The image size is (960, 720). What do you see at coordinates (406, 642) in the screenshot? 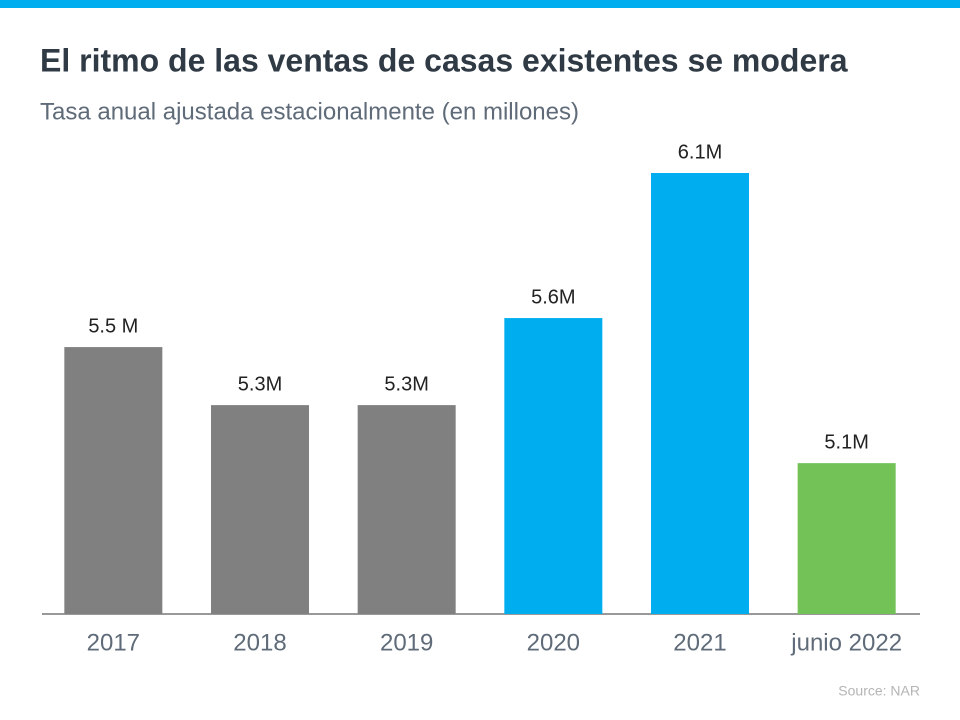
I see `x-tick-label: 2019` at bounding box center [406, 642].